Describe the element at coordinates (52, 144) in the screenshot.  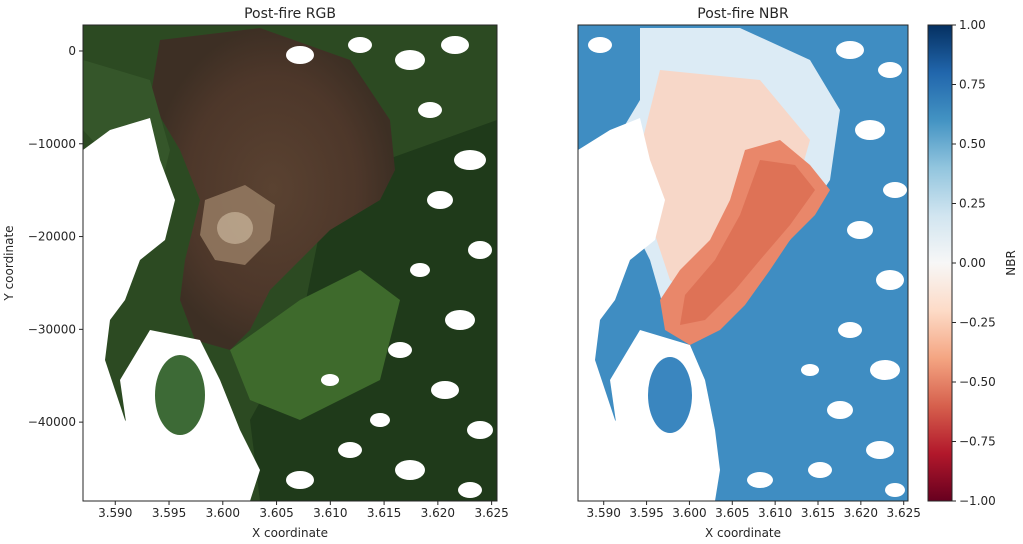
I see `y-tick-label: −10000` at that location.